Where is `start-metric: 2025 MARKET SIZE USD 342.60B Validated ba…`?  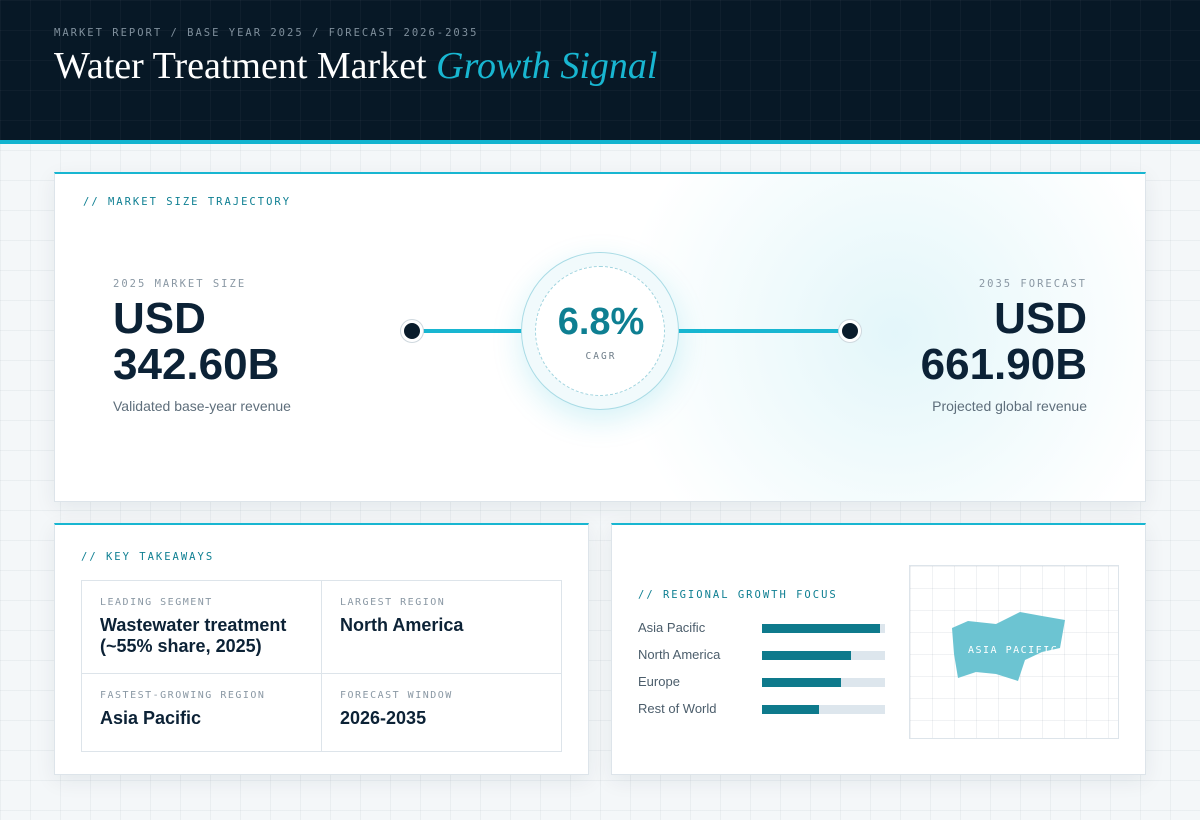 start-metric: 2025 MARKET SIZE USD 342.60B Validated ba… is located at coordinates (202, 346).